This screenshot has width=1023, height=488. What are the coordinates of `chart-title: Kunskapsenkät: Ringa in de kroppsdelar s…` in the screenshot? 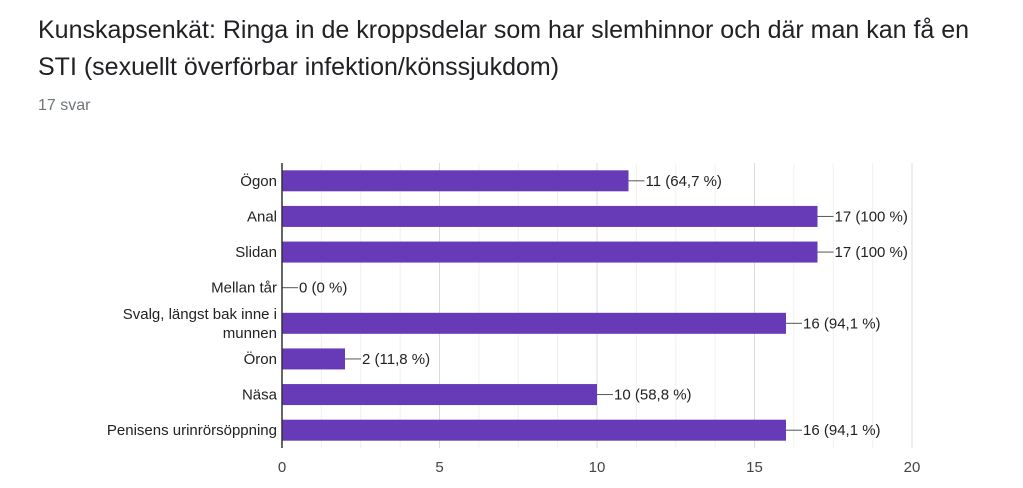 It's located at (504, 48).